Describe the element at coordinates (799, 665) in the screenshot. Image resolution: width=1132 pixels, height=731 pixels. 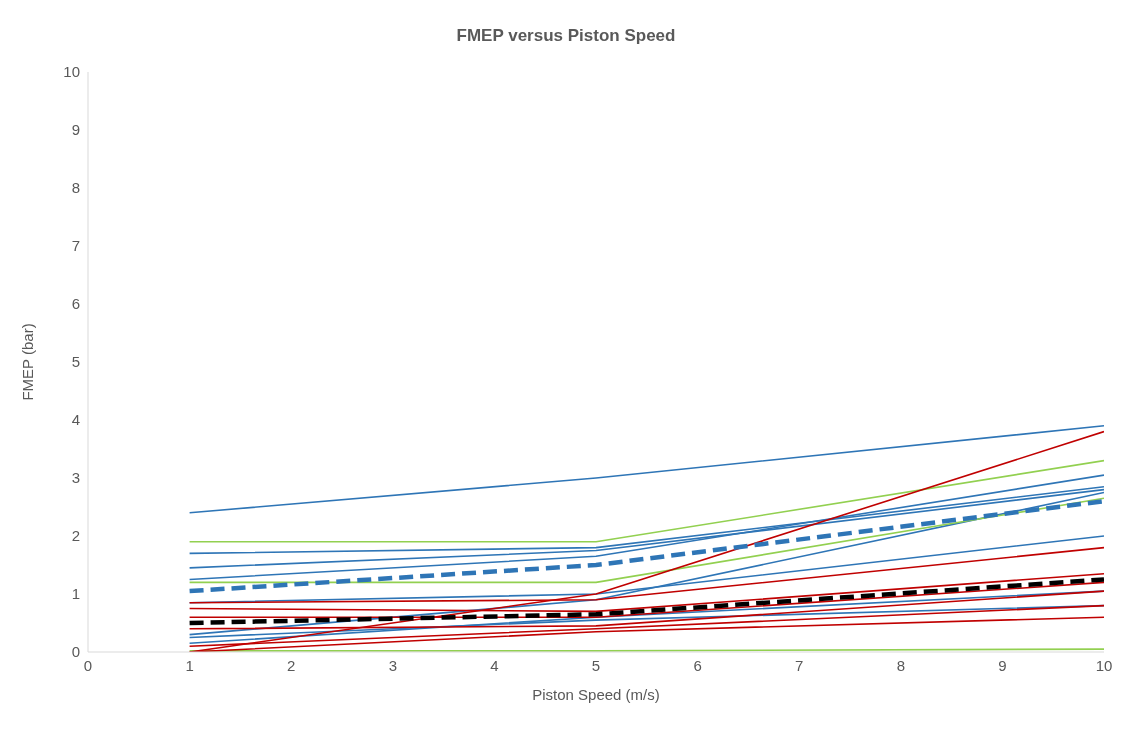
I see `x-tick-label: 7` at that location.